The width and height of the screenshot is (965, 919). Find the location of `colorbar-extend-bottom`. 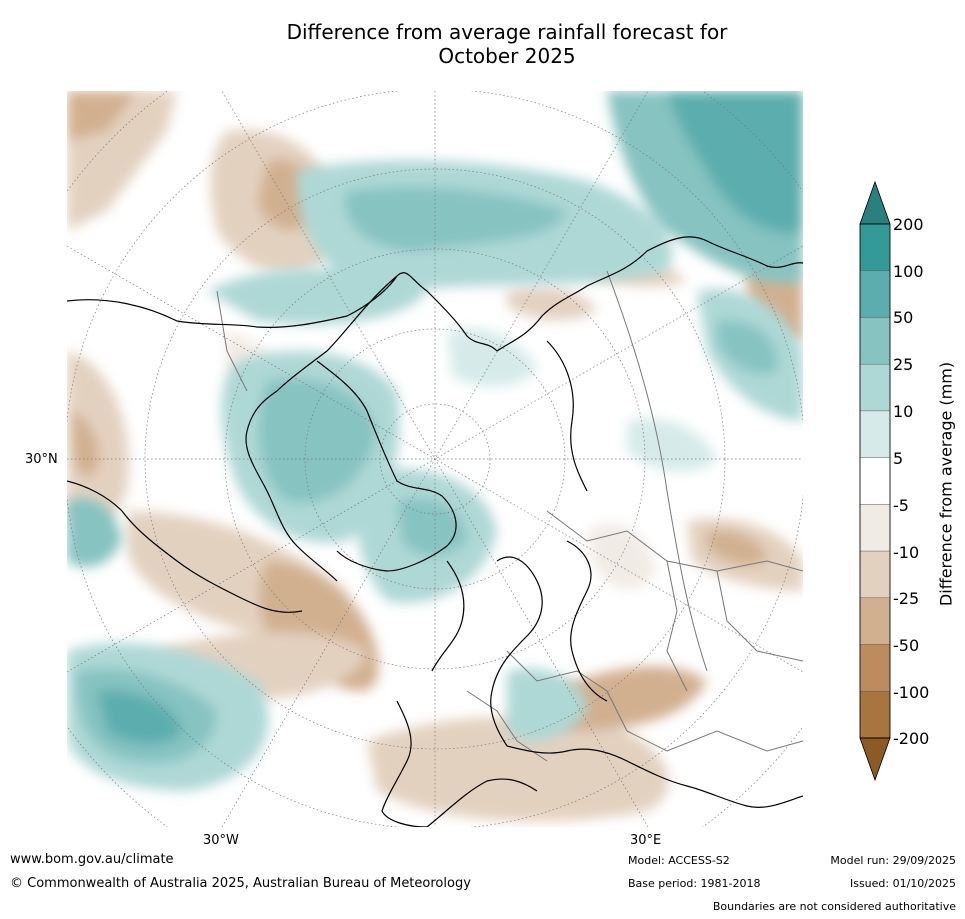

colorbar-extend-bottom is located at coordinates (875, 759).